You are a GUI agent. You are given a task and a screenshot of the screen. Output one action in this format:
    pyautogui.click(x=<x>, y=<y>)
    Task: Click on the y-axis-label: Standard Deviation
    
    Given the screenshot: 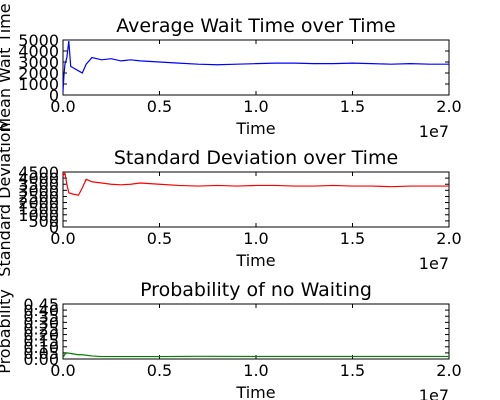 What is the action you would take?
    pyautogui.click(x=7, y=199)
    